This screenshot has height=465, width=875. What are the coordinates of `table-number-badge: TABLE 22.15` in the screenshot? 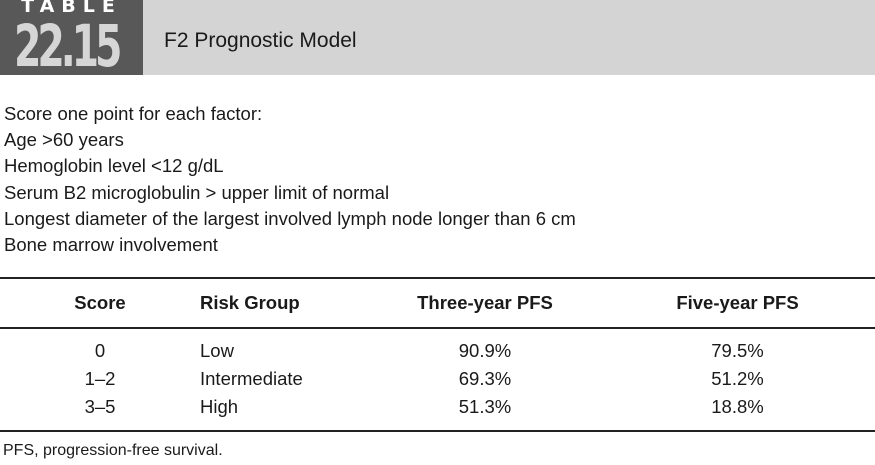 It's located at (71, 37).